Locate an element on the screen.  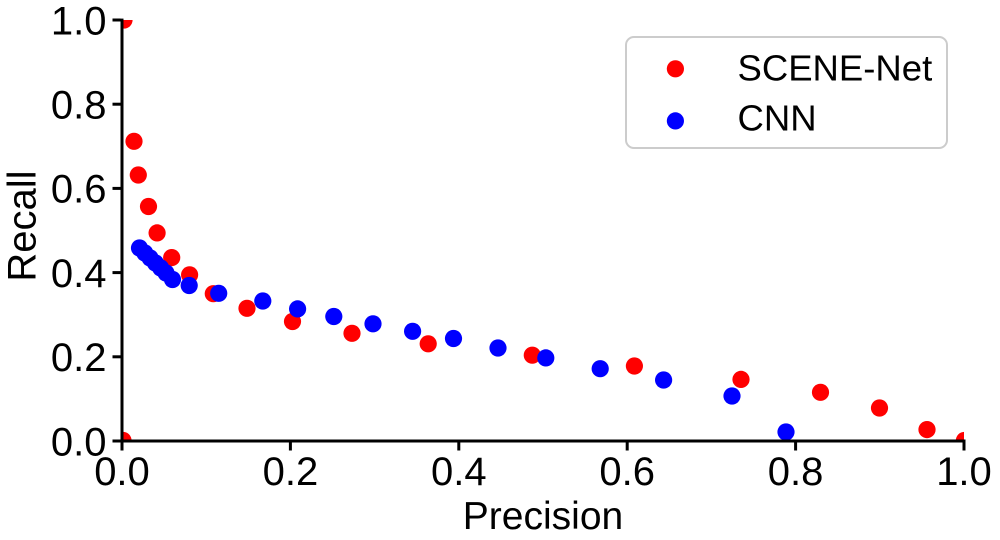
svg-text: Recall is located at coordinates (23, 225).